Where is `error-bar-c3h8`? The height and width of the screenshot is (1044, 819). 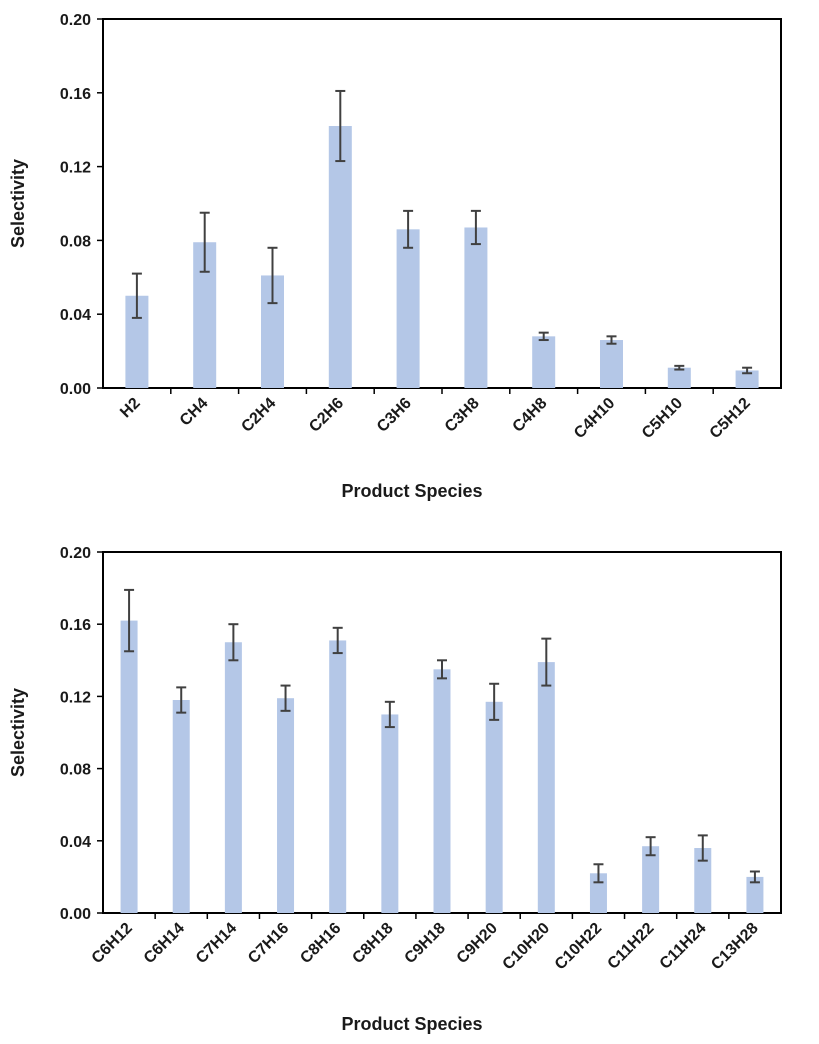 error-bar-c3h8 is located at coordinates (475, 227).